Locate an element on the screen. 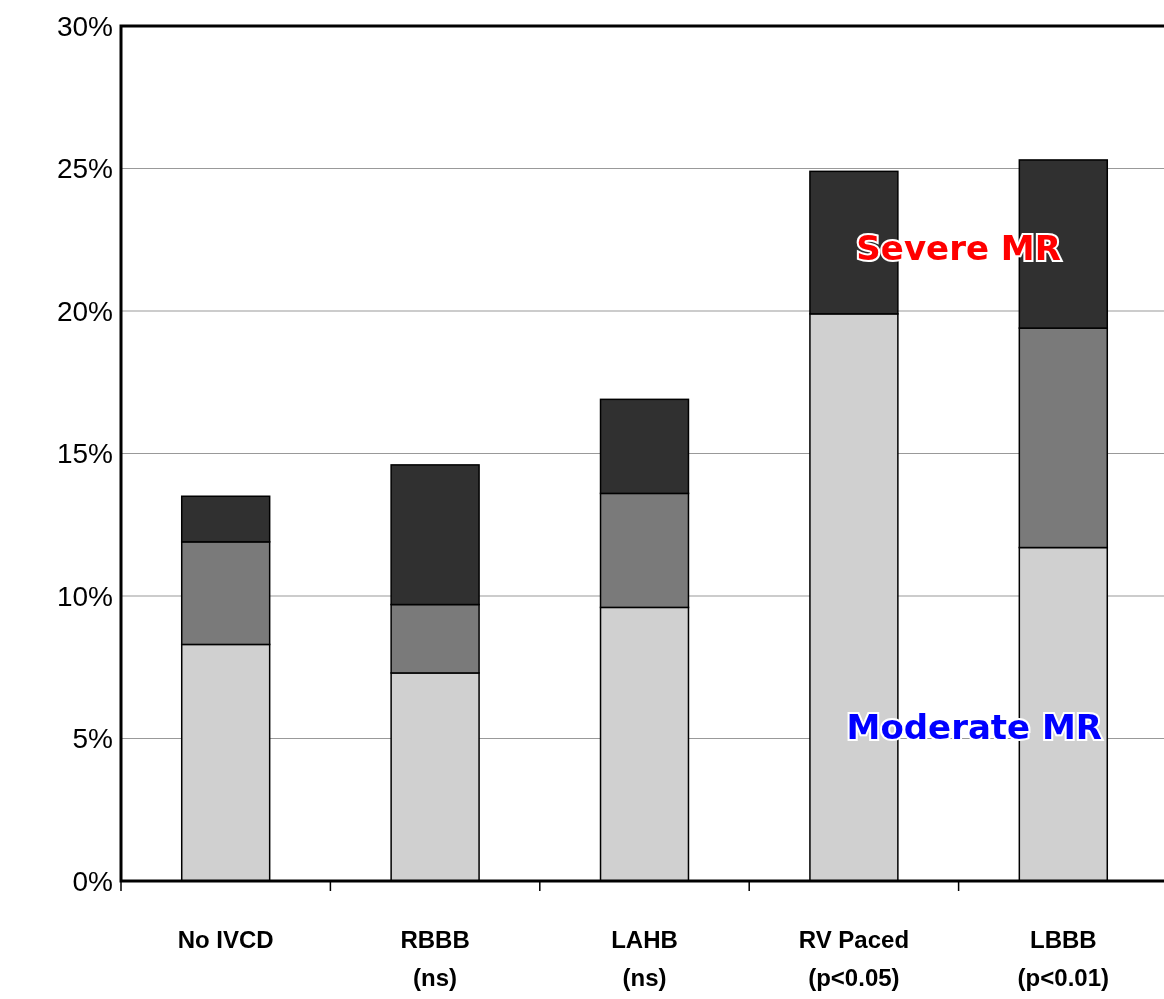 Image resolution: width=1164 pixels, height=999 pixels. x-tick-label: RV Paced (p<0.05) is located at coordinates (854, 958).